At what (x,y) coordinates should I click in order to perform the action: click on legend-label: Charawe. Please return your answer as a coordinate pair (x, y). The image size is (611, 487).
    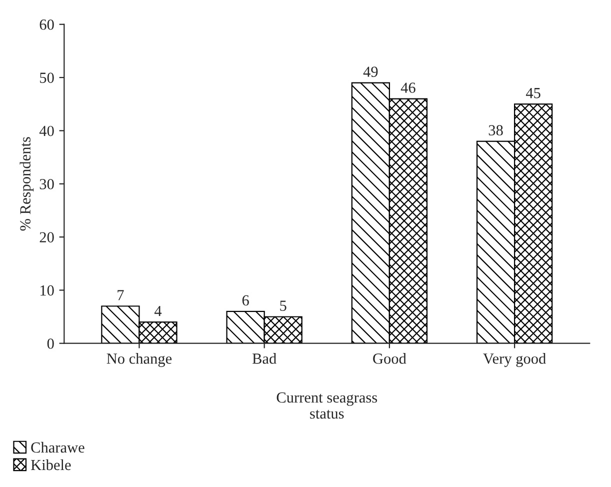
    Looking at the image, I should click on (57, 447).